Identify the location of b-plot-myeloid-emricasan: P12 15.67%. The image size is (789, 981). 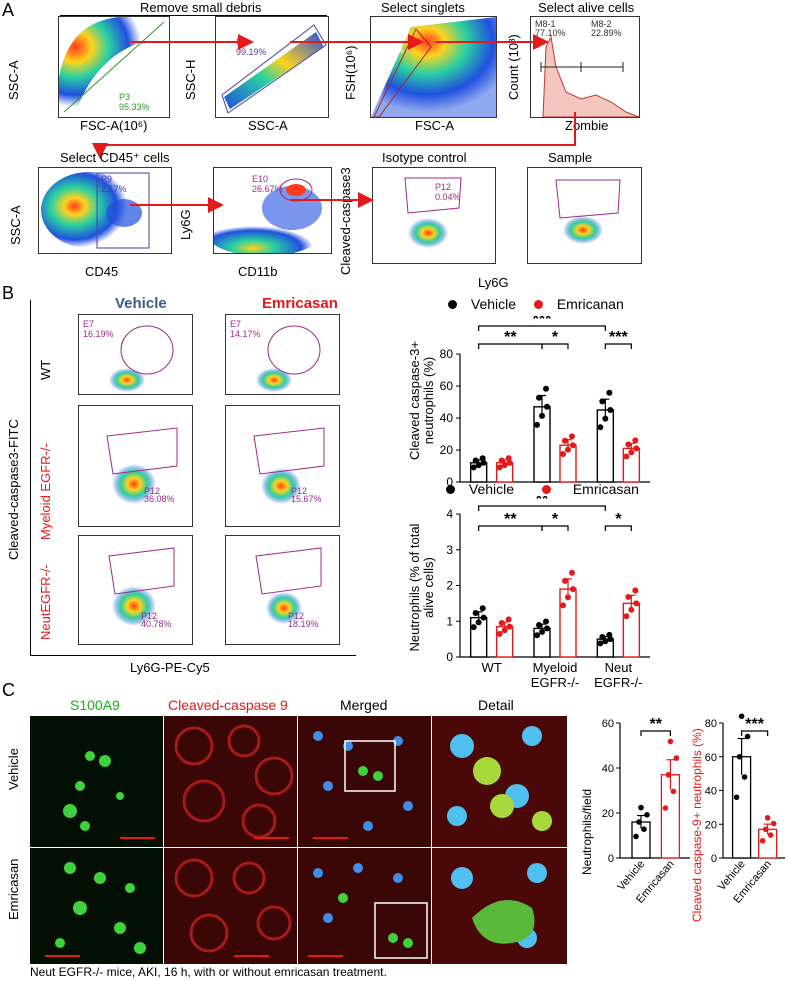
(282, 466).